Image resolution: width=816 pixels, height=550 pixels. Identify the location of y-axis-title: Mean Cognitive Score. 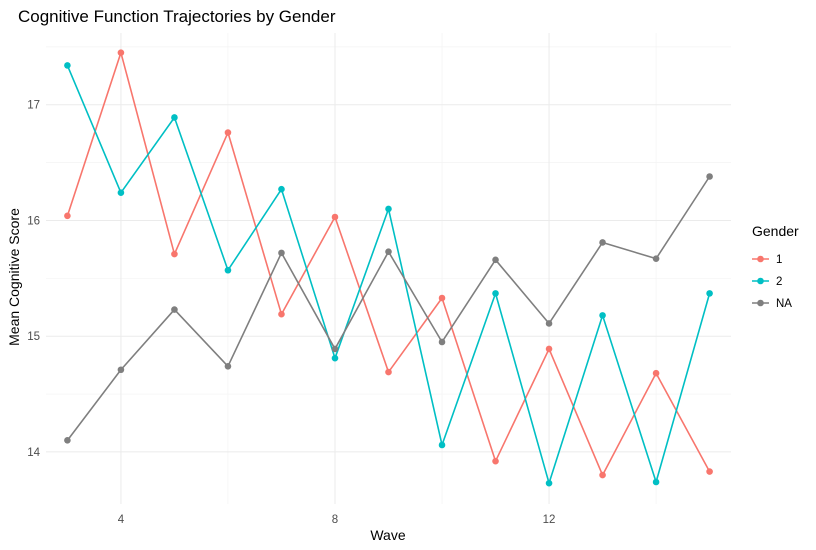
(14, 277).